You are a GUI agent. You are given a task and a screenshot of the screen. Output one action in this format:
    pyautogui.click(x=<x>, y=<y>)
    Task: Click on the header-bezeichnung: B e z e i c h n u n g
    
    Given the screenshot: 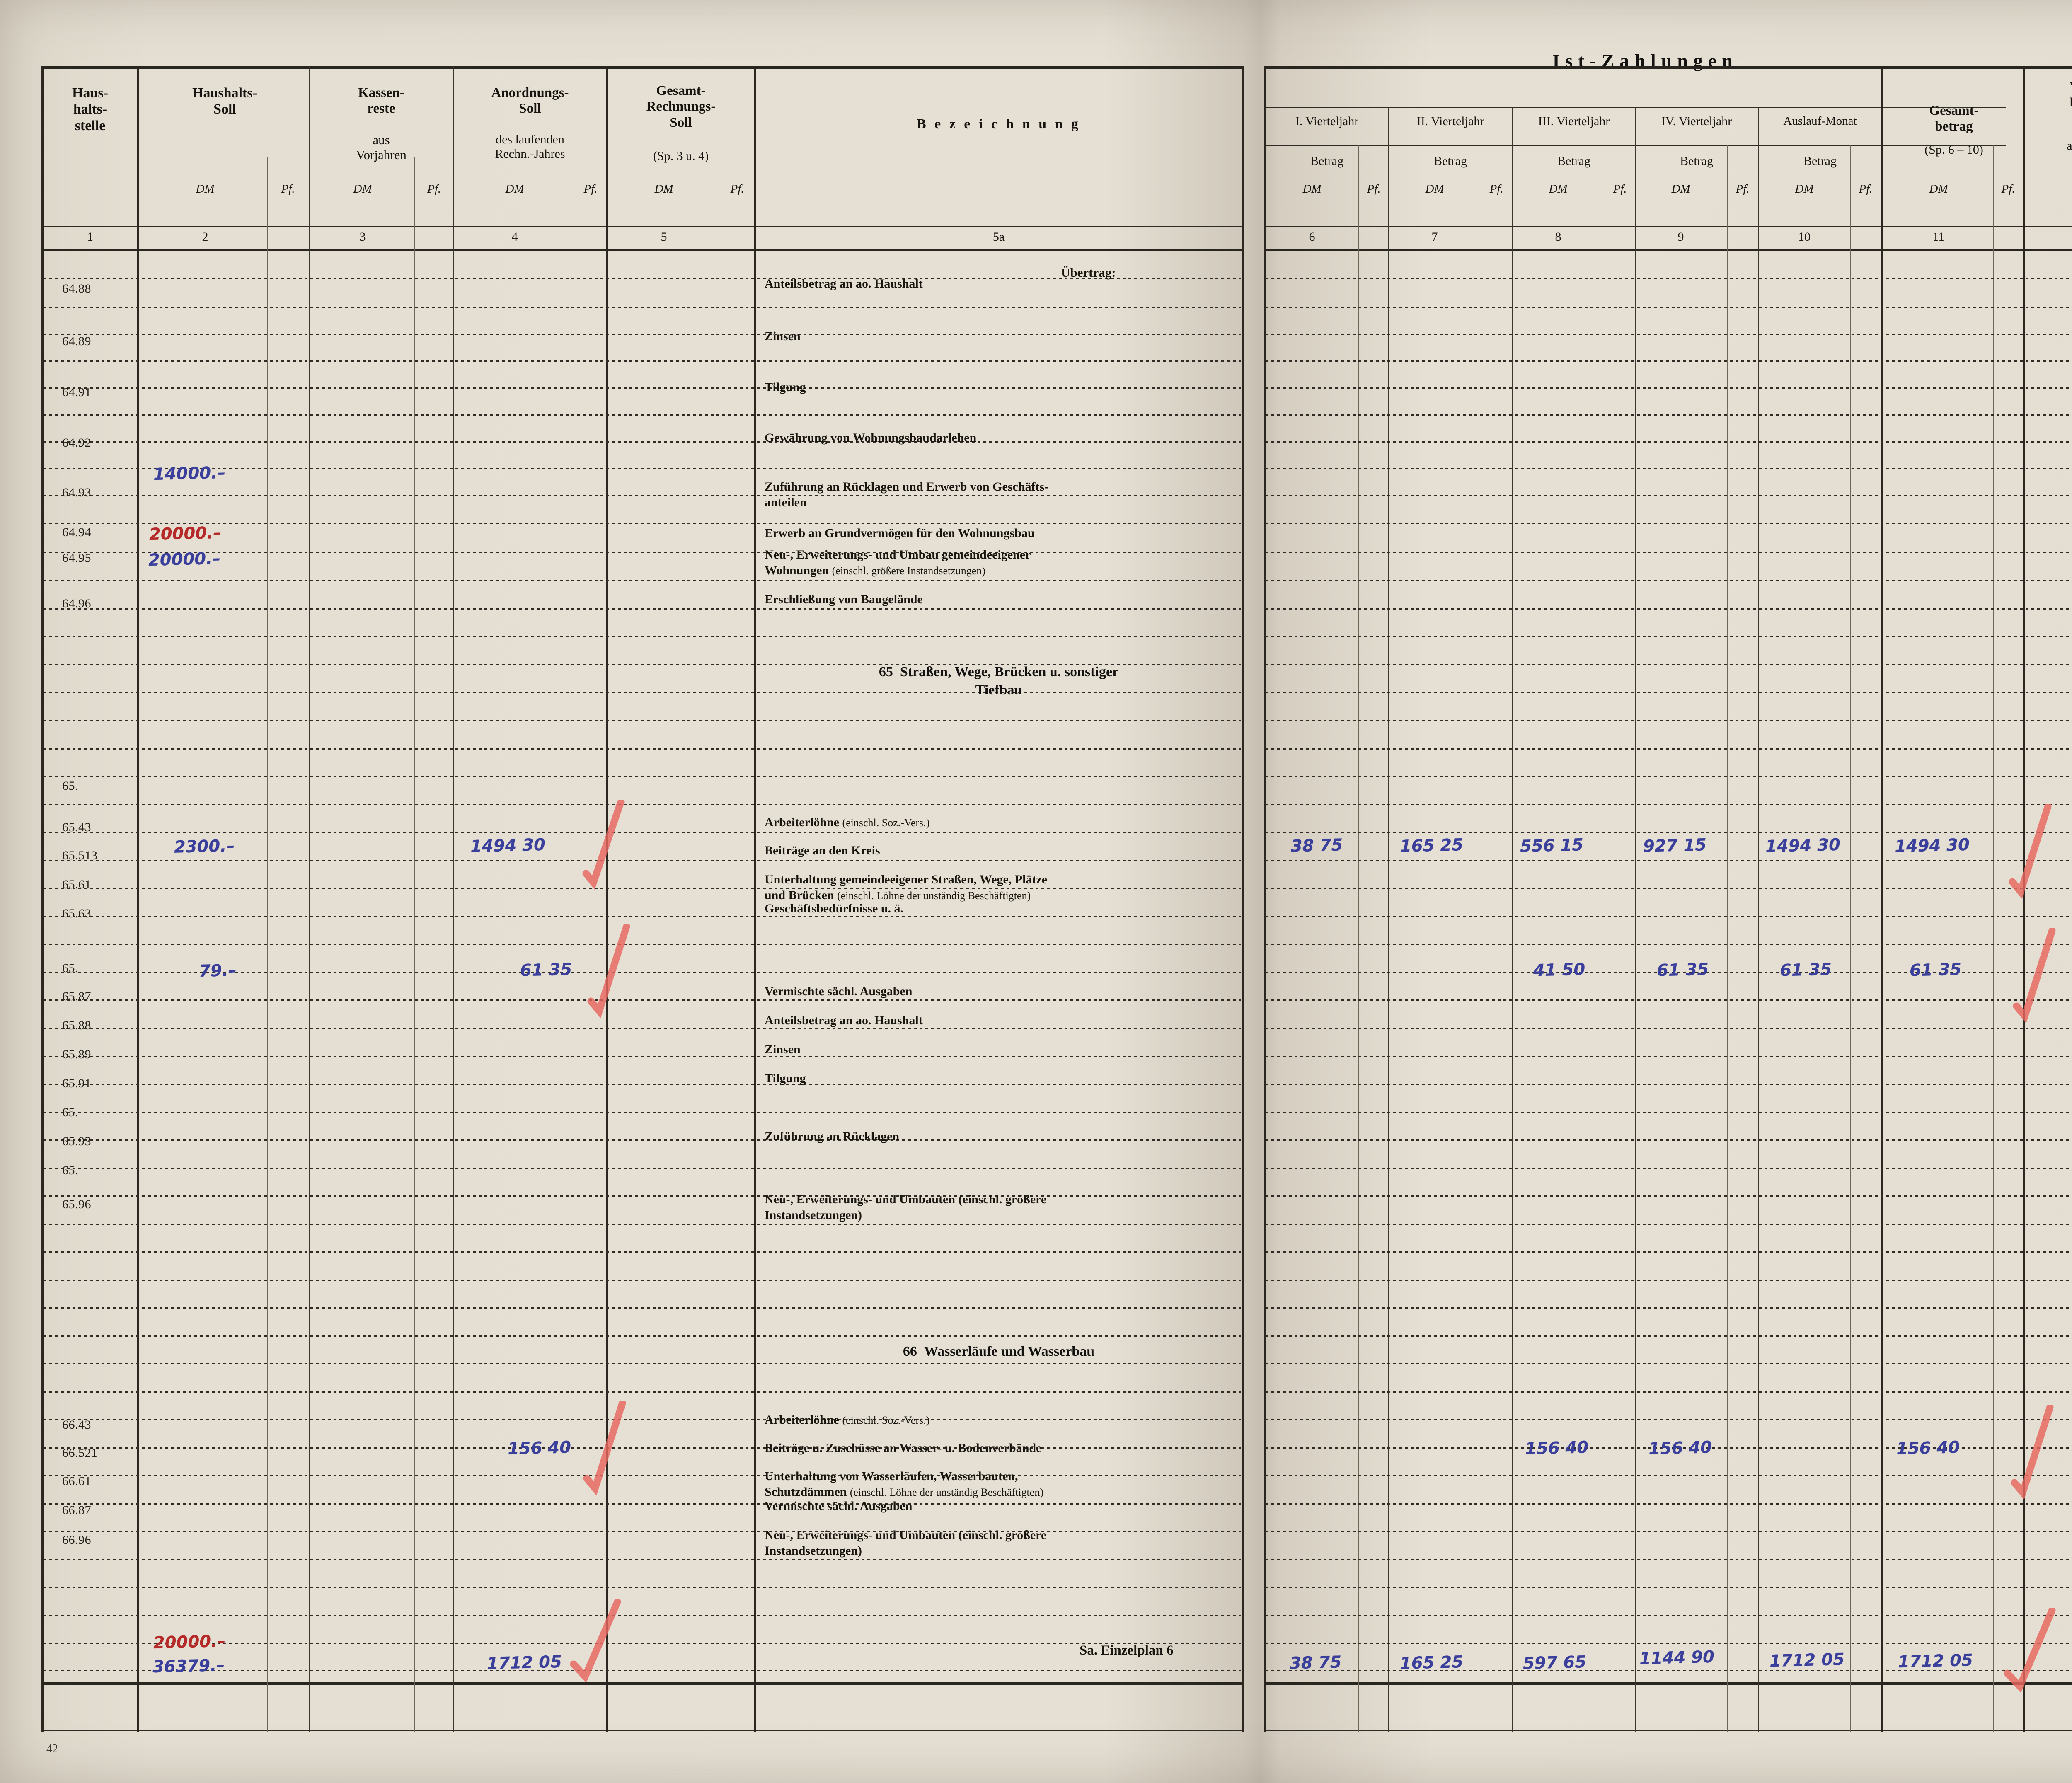 What is the action you would take?
    pyautogui.click(x=998, y=124)
    